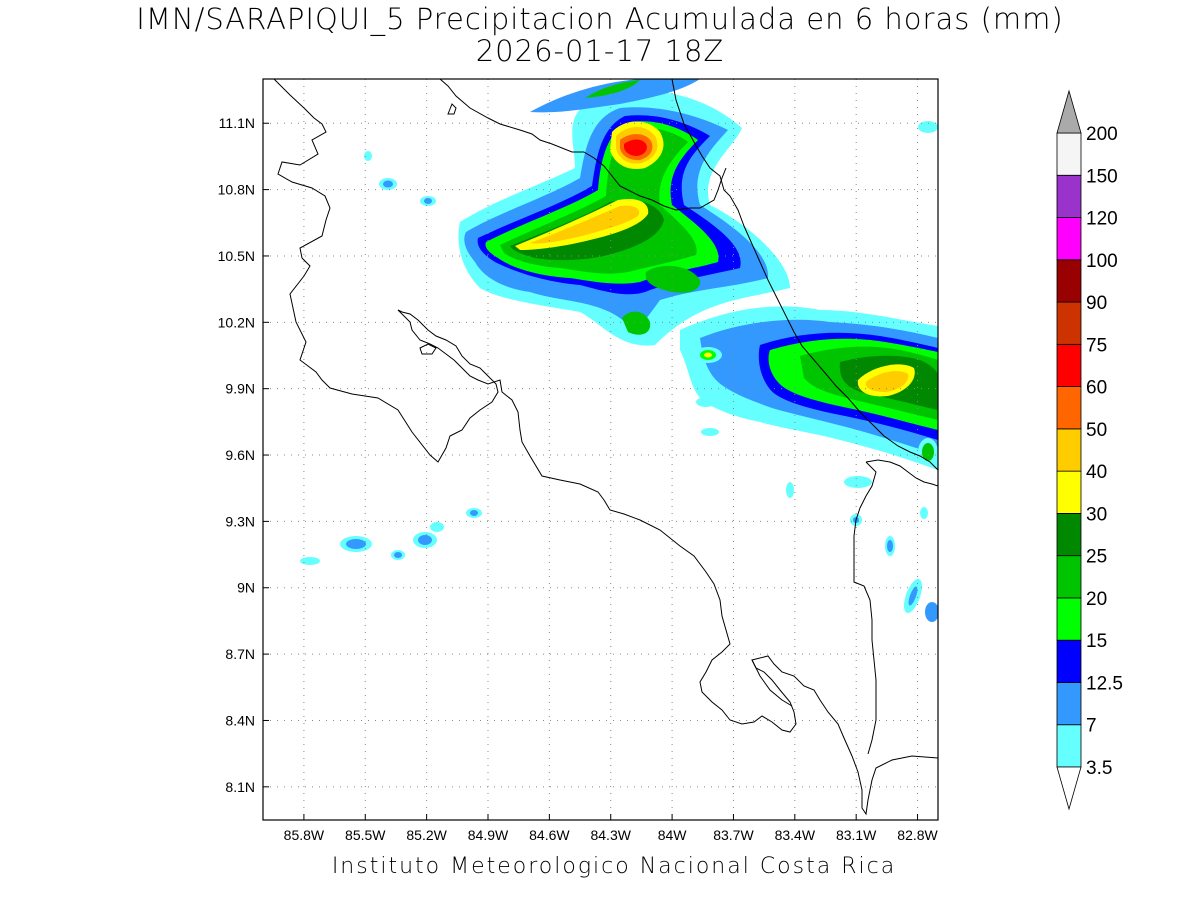 Image resolution: width=1200 pixels, height=900 pixels. Describe the element at coordinates (246, 588) in the screenshot. I see `lat-tick-label: 9N` at that location.